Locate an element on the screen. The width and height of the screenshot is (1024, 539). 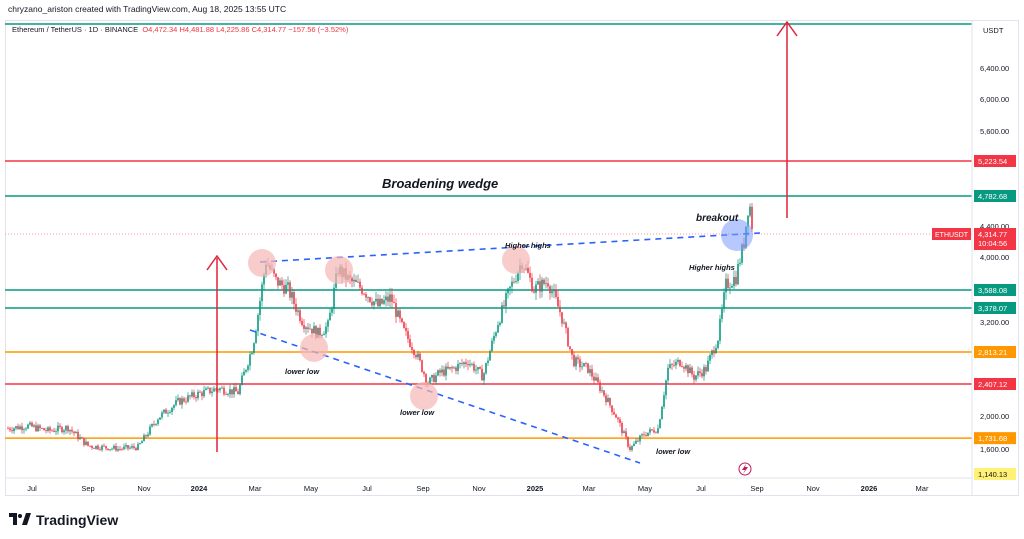
ticker-label: ETHUSDT is located at coordinates (952, 235).